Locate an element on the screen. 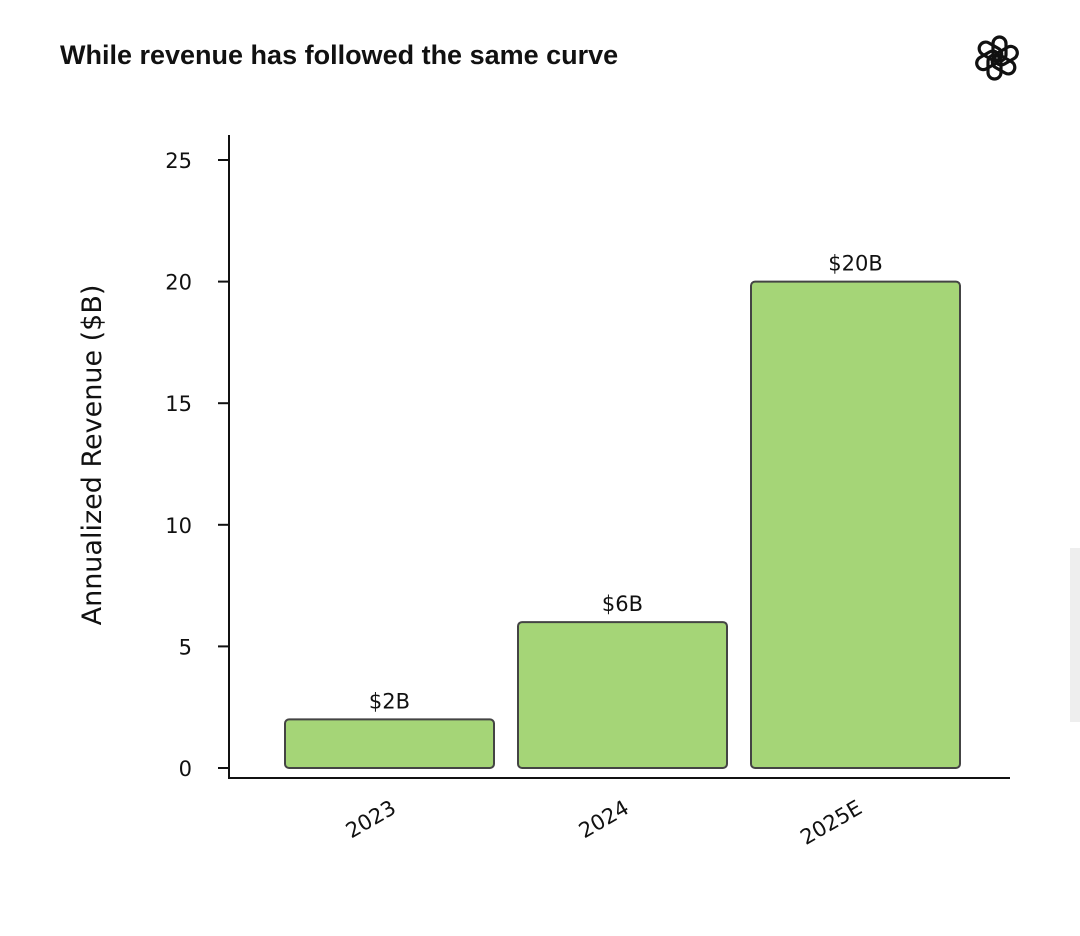  data-label: $20B is located at coordinates (855, 264).